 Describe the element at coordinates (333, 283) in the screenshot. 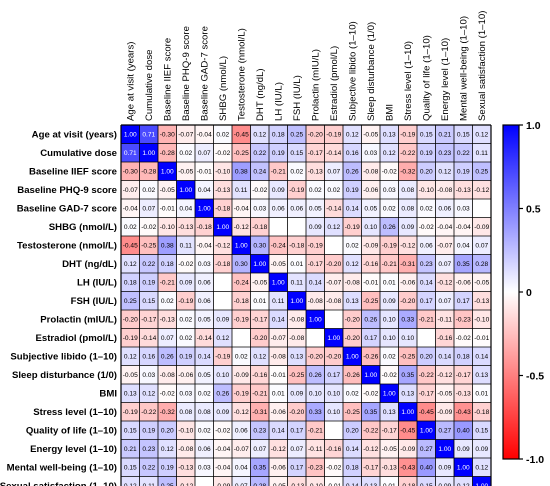

I see `cell-value-label: -0.07` at that location.